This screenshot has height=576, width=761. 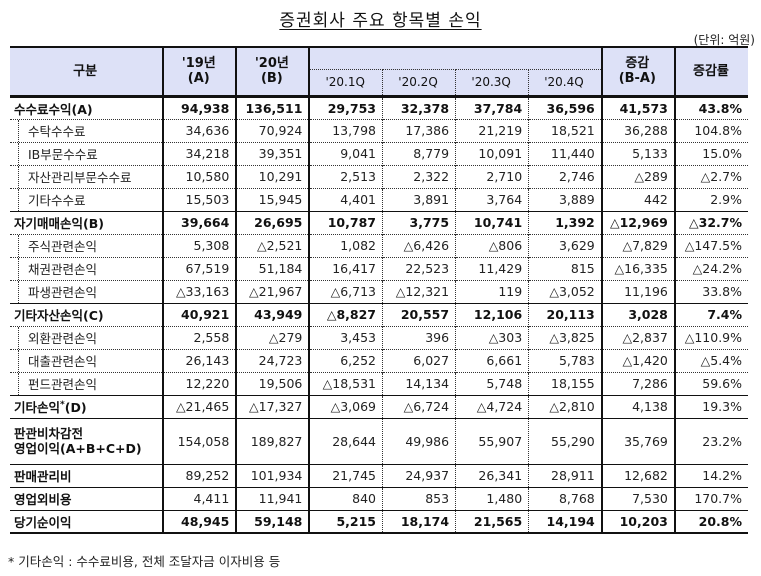 I want to click on cell-value: 15.0%, so click(x=710, y=153).